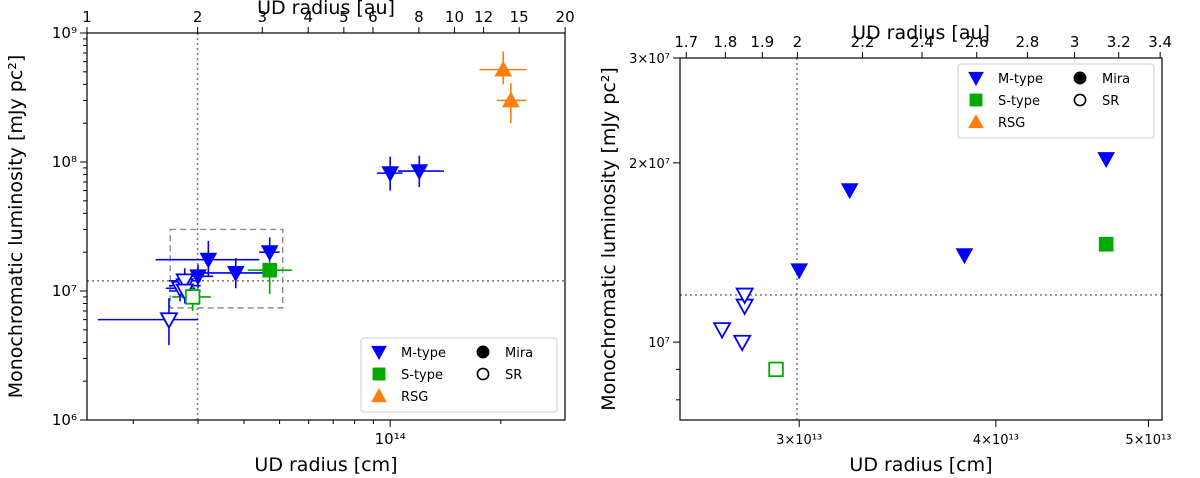 The width and height of the screenshot is (1200, 478). What do you see at coordinates (762, 42) in the screenshot?
I see `x2-tick-label: 1.9` at bounding box center [762, 42].